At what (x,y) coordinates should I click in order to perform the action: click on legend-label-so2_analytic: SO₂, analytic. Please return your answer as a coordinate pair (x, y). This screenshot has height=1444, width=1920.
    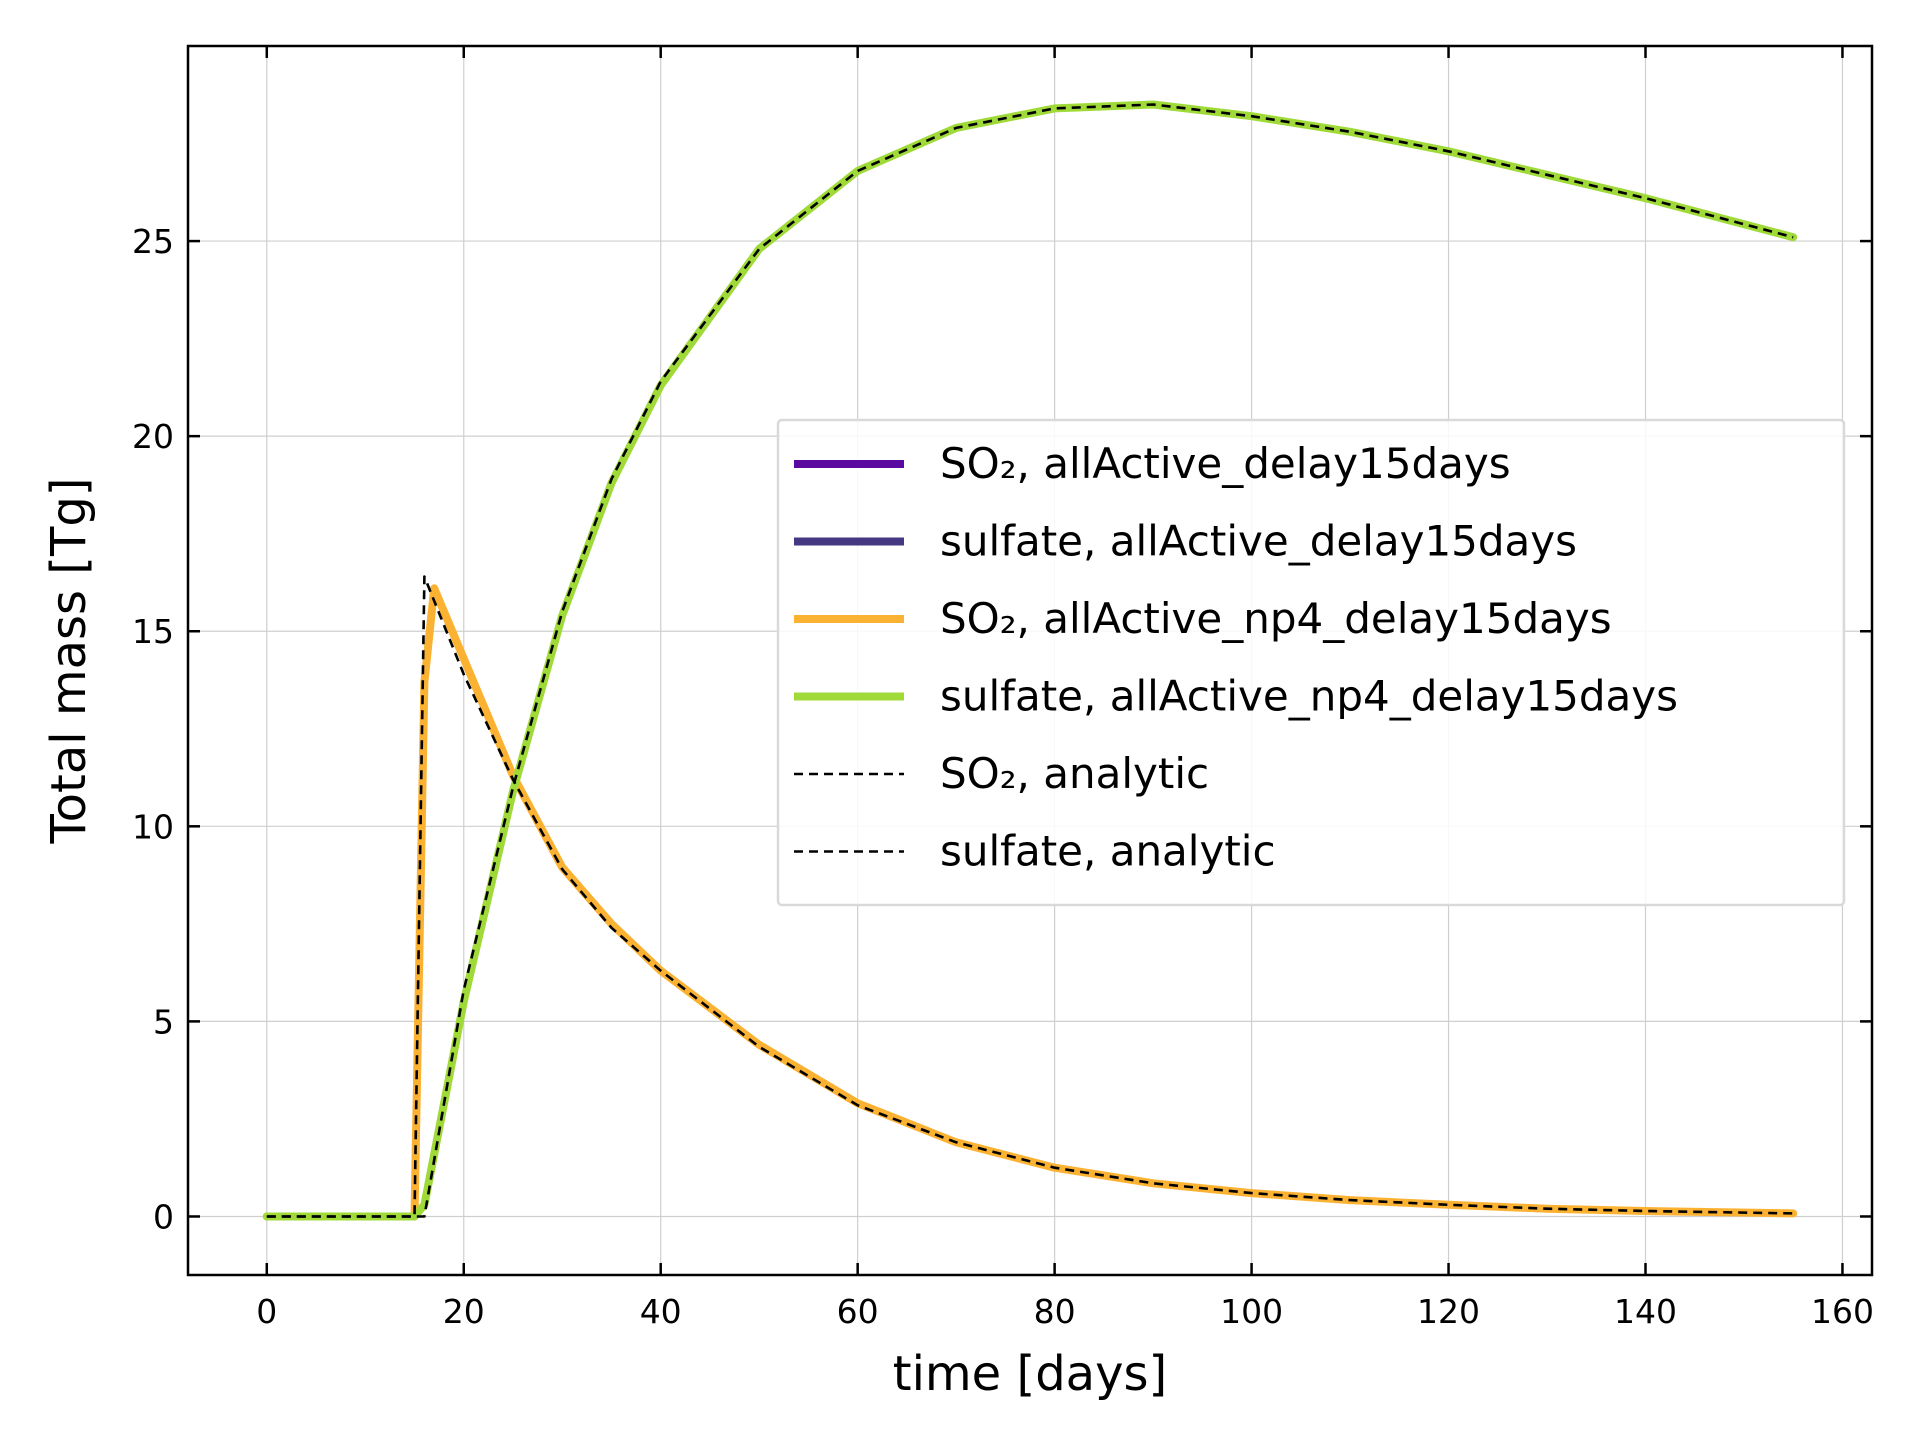
    Looking at the image, I should click on (1074, 773).